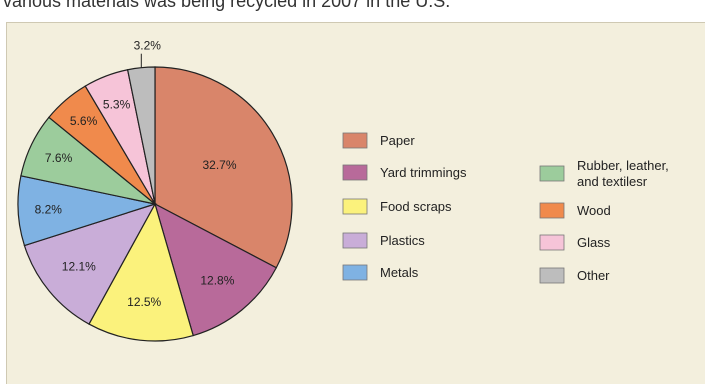 Image resolution: width=707 pixels, height=384 pixels. What do you see at coordinates (117, 104) in the screenshot?
I see `slice-label-glass: 5.3%` at bounding box center [117, 104].